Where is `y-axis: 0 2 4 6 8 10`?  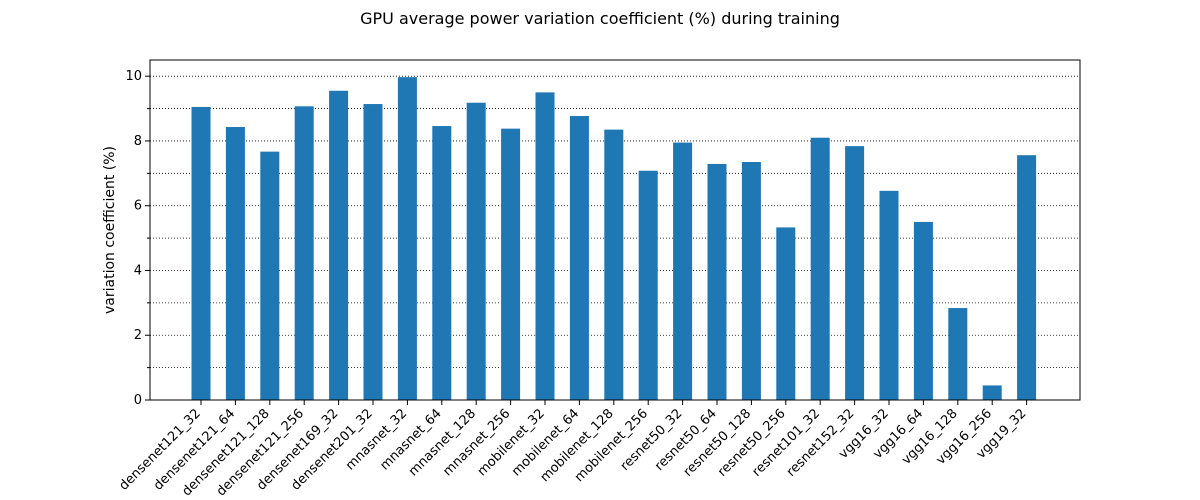 y-axis: 0 2 4 6 8 10 is located at coordinates (137, 238).